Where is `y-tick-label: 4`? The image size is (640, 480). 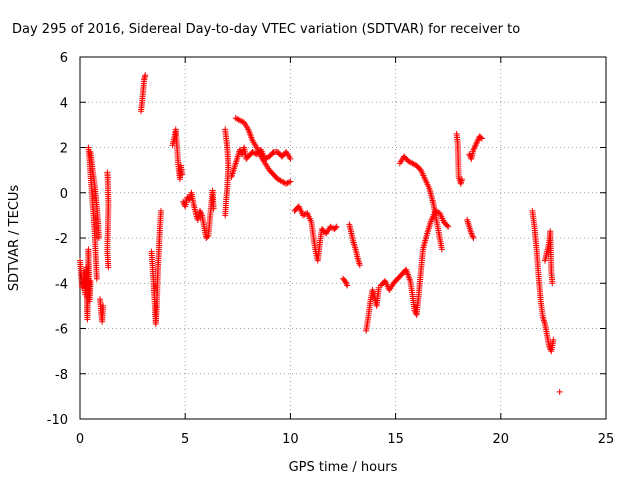 y-tick-label: 4 is located at coordinates (64, 103).